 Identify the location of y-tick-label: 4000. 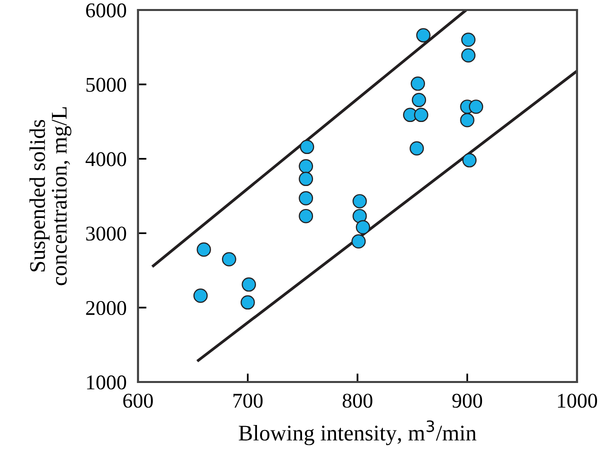
(106, 159).